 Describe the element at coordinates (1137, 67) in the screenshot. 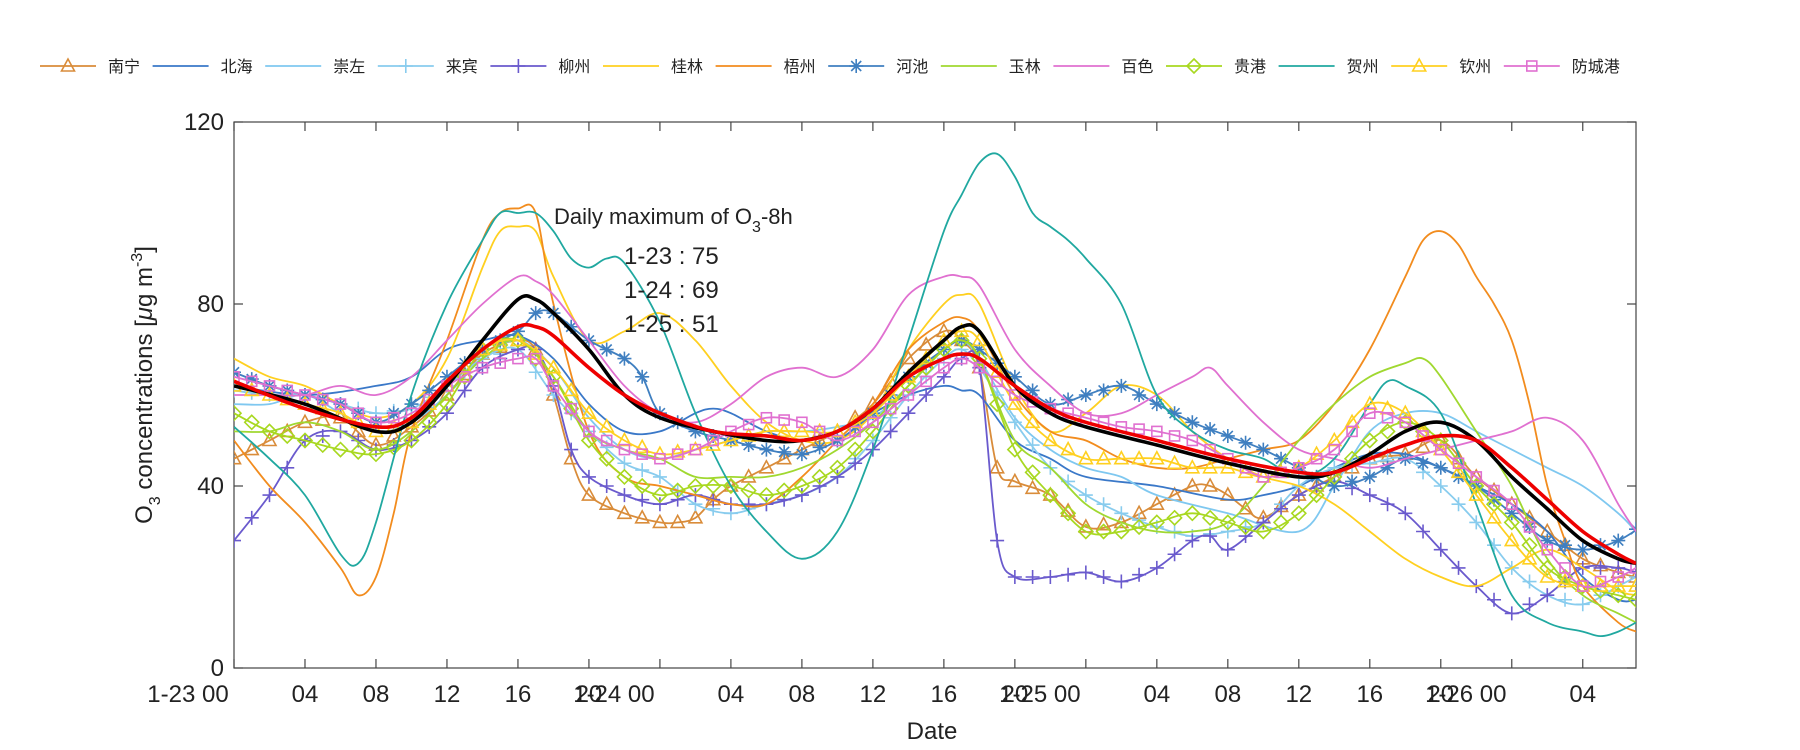

I see `legend-label: 百色` at that location.